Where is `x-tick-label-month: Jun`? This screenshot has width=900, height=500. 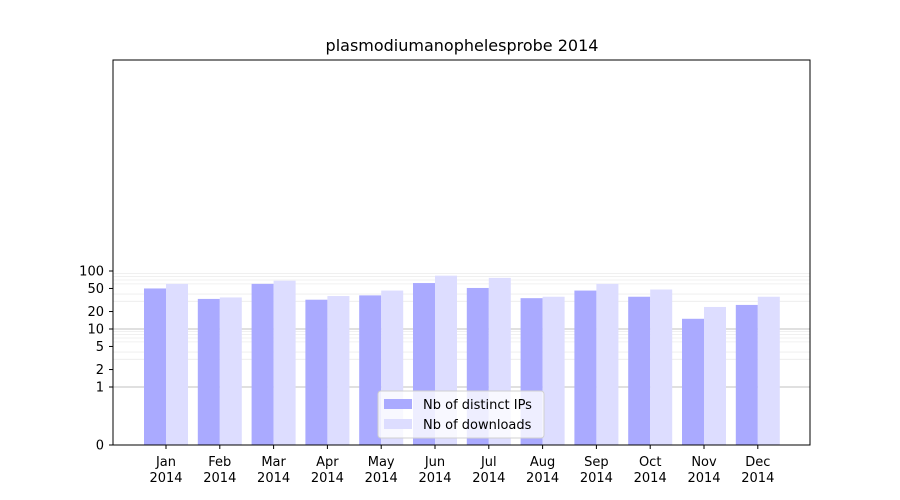
x-tick-label-month: Jun is located at coordinates (434, 462).